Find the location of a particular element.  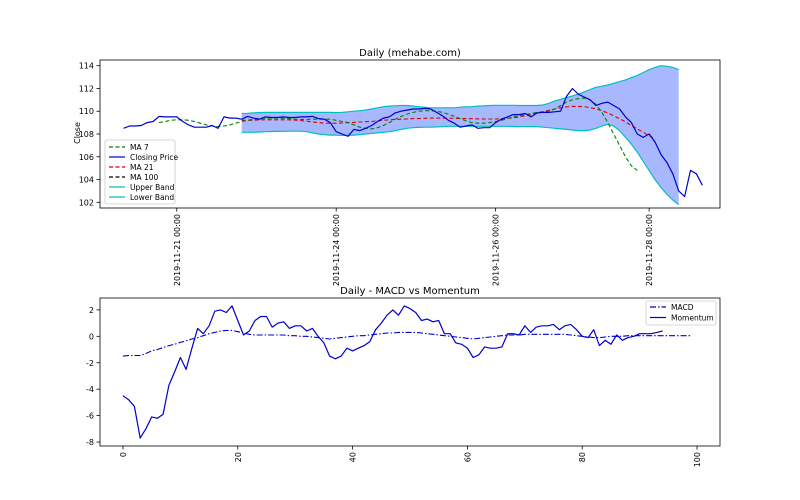

macd-legend-entries: MACD Momentum is located at coordinates (682, 313).